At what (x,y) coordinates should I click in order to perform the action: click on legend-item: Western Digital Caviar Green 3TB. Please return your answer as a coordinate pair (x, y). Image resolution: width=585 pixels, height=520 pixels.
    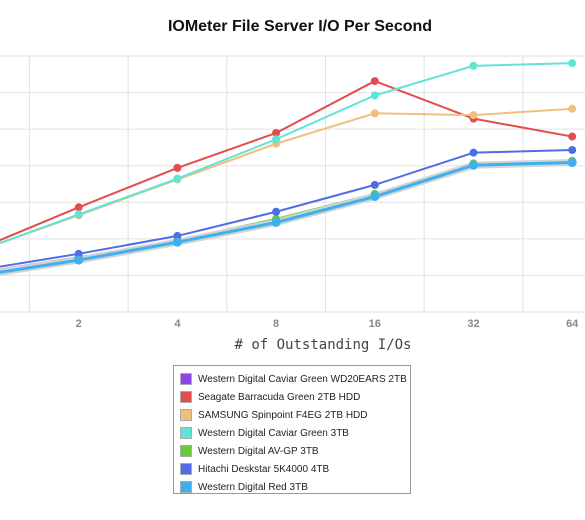
    Looking at the image, I should click on (295, 433).